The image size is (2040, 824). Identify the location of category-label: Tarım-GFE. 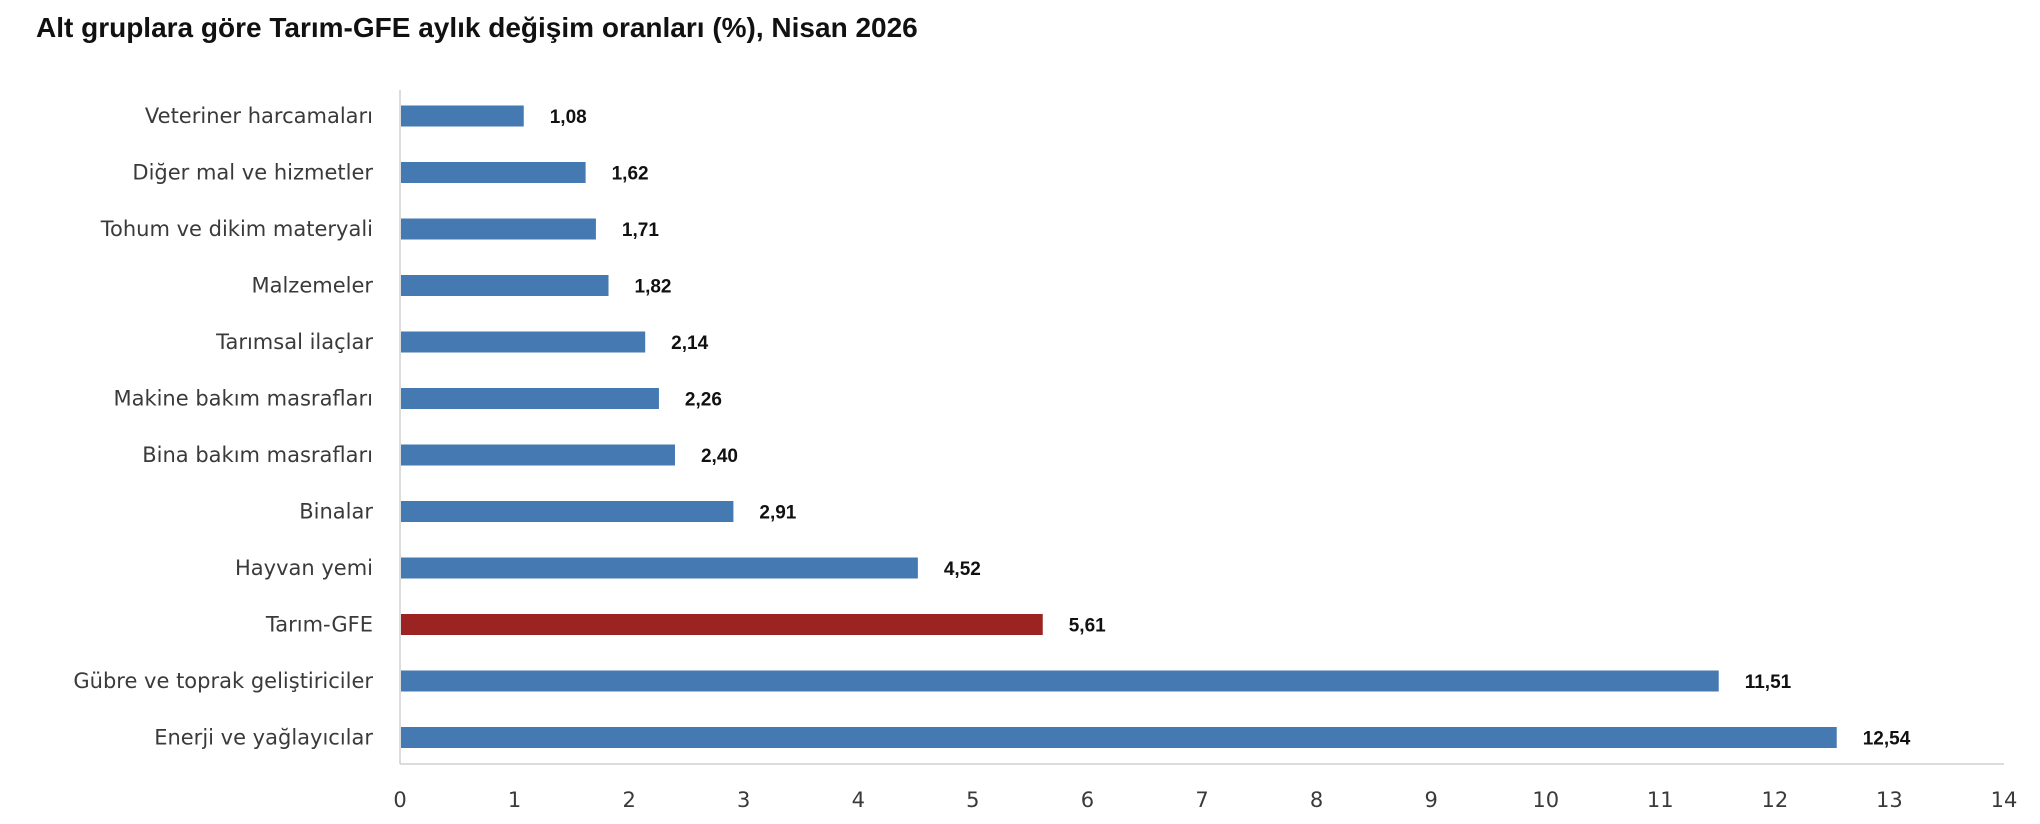
(319, 625).